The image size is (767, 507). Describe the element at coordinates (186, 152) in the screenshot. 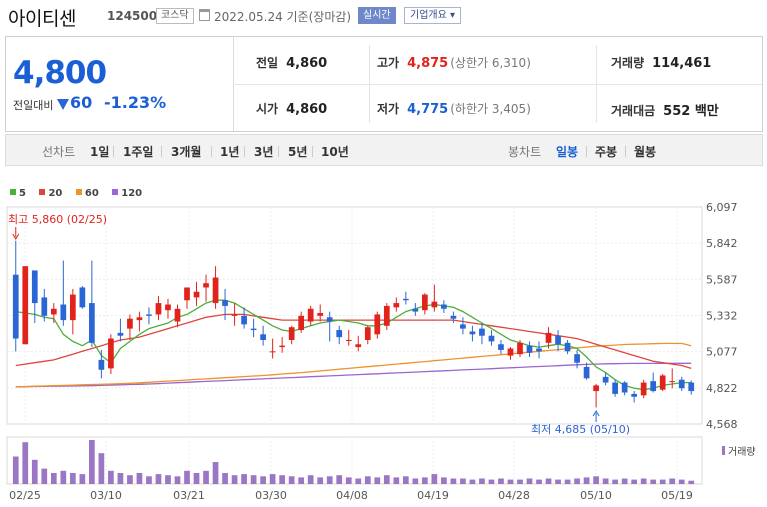

I see `tab-3m: 3개월` at that location.